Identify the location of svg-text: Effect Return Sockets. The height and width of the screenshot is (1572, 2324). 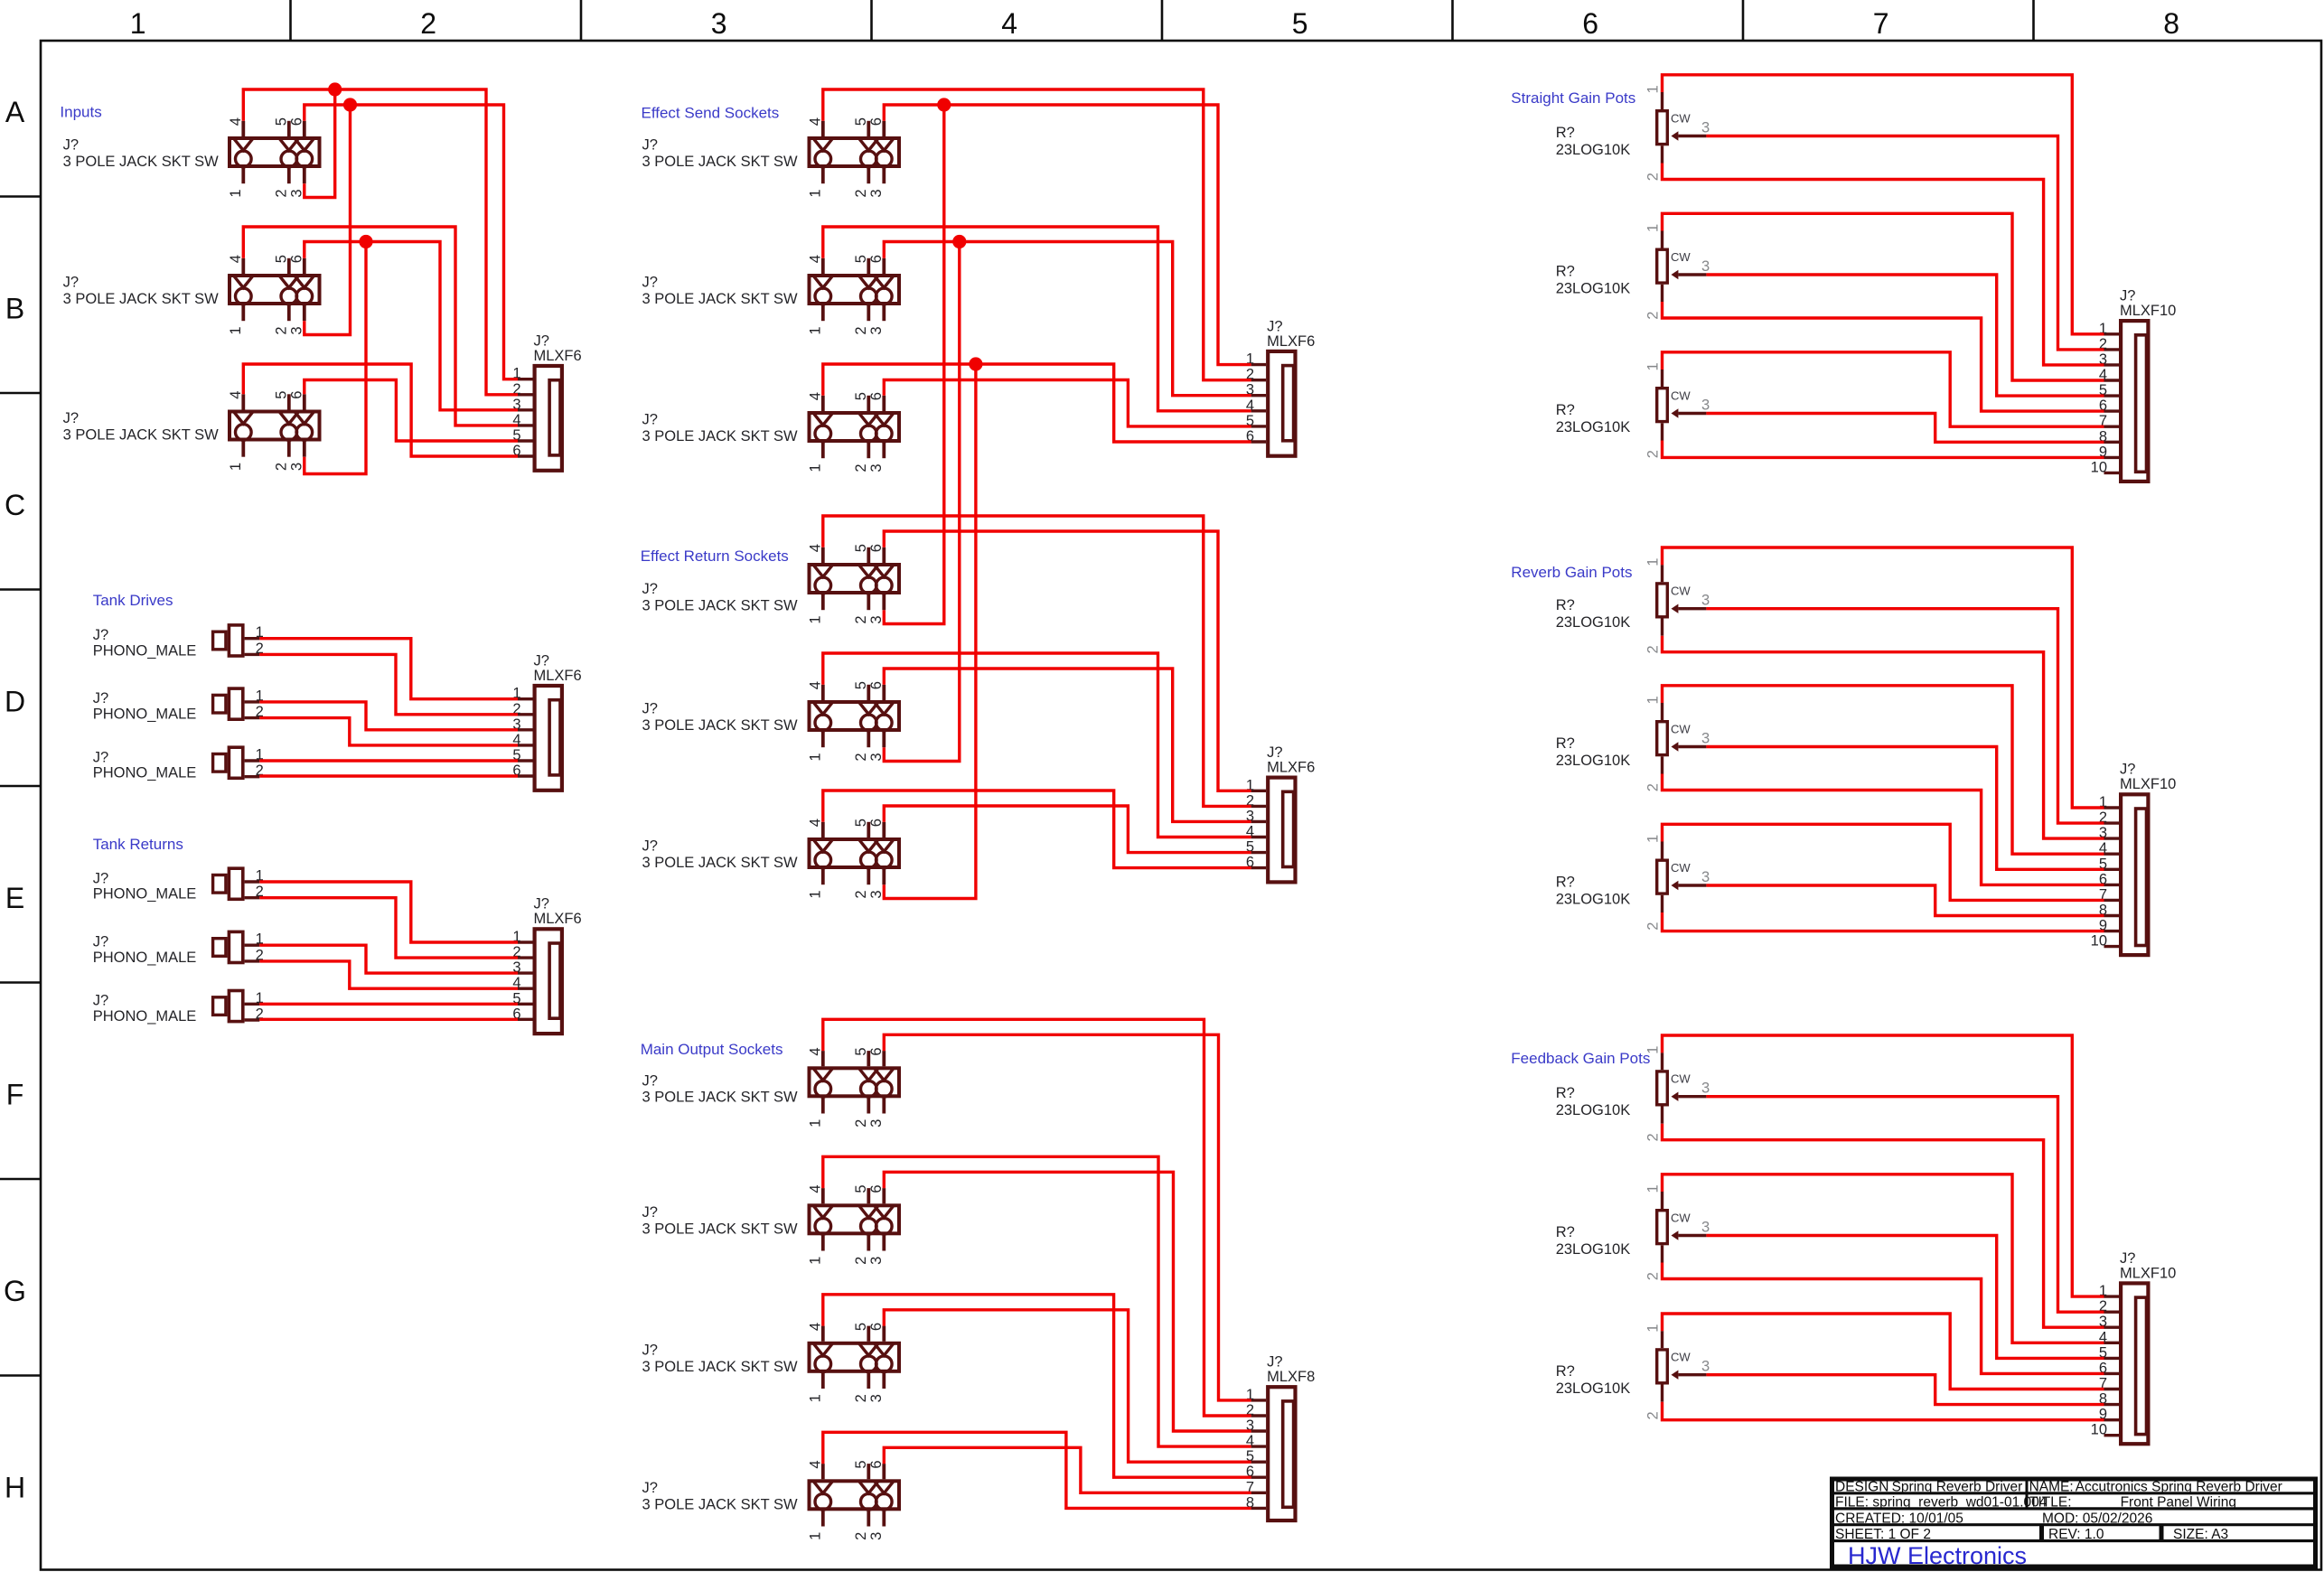
(715, 556).